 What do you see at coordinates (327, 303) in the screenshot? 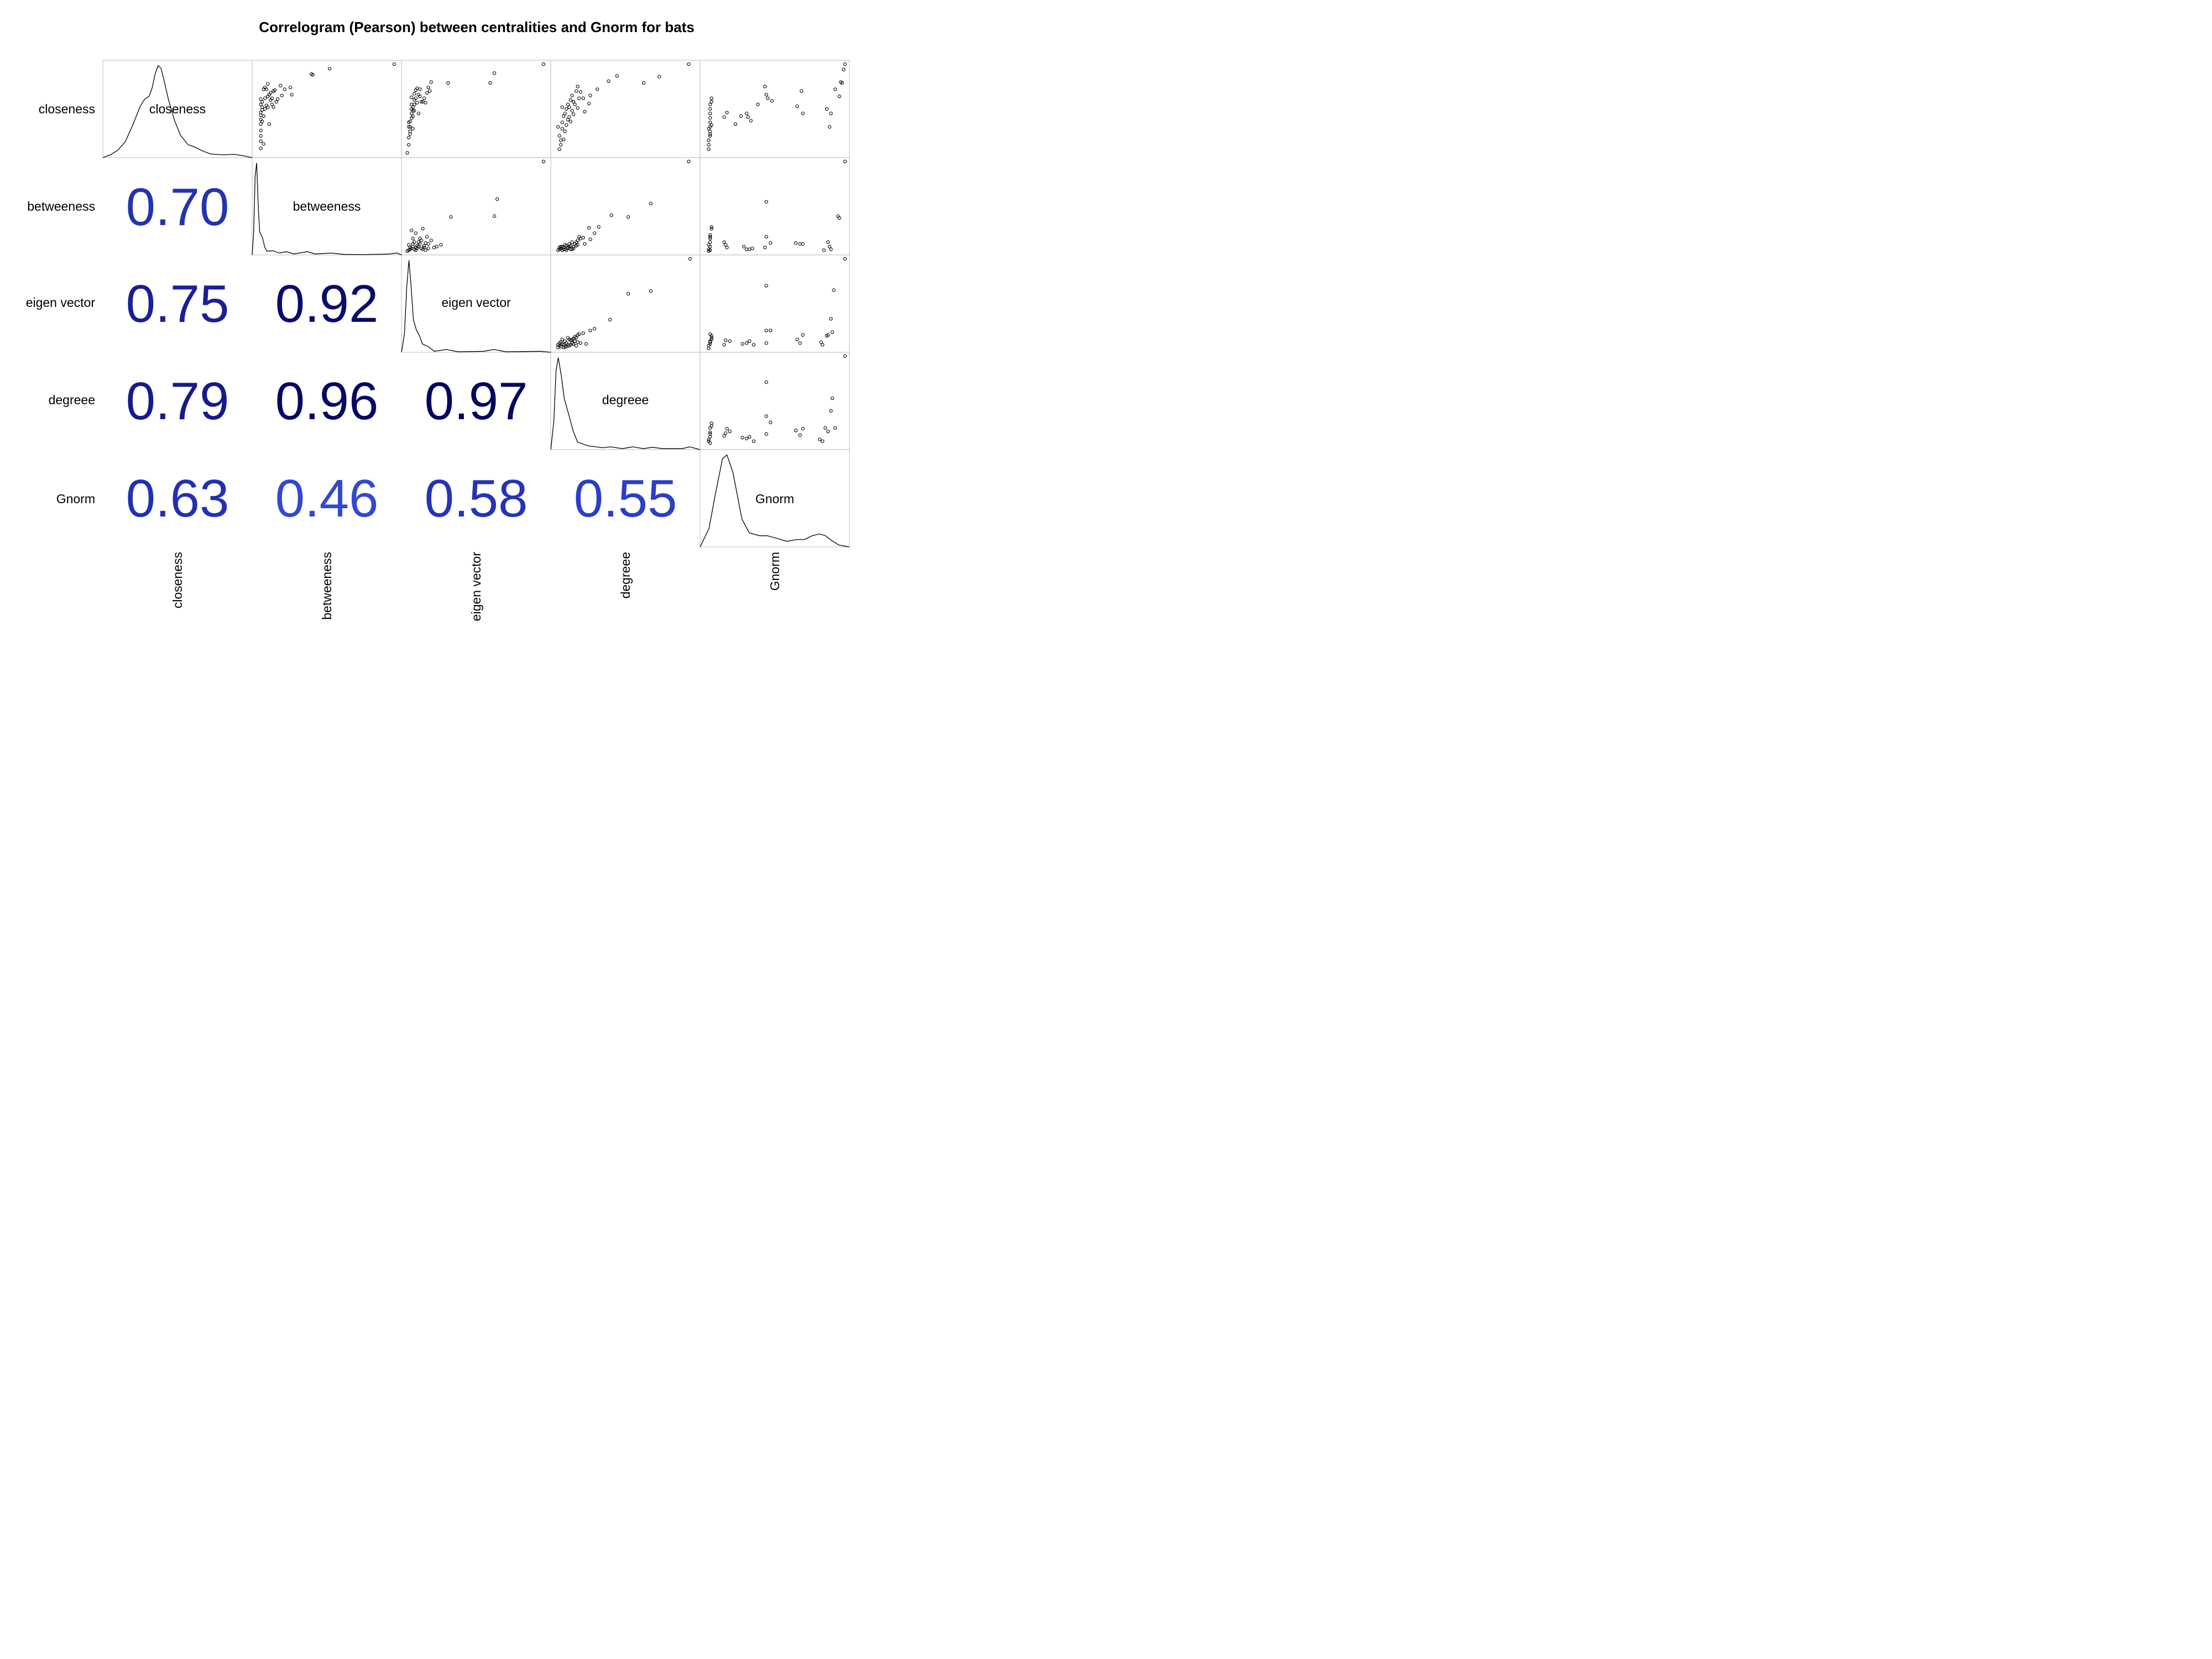
I see `corr-eigen-vector-betweeness: 0.92` at bounding box center [327, 303].